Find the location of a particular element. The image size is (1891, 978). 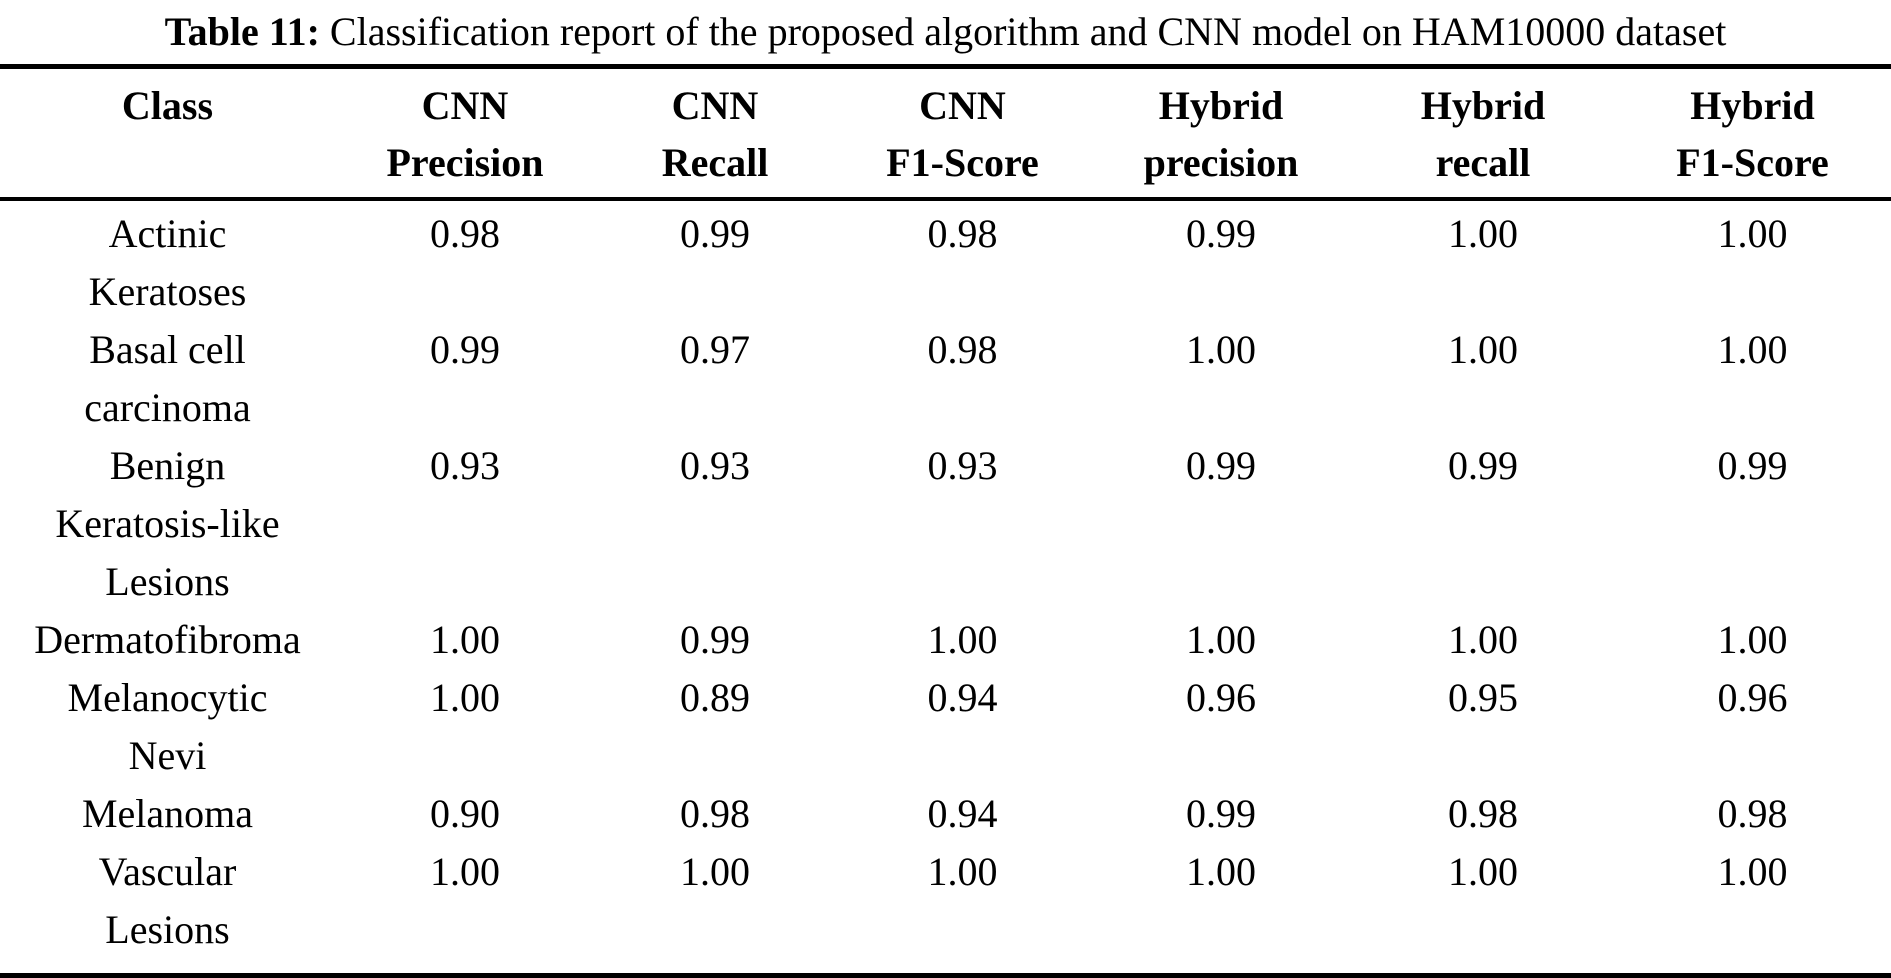

table-row: Melanoma 0.90 0.98 0.94 0.99 0.98 0.98 is located at coordinates (945, 814).